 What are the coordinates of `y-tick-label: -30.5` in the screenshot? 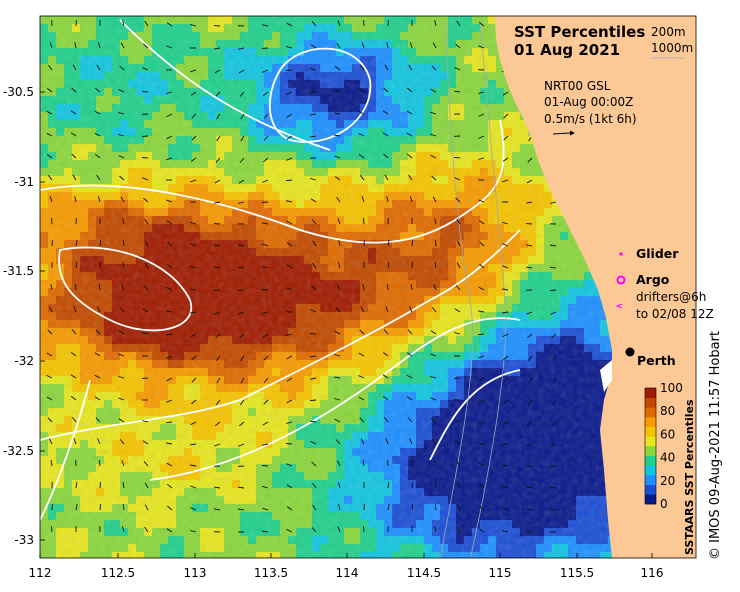 It's located at (18, 92).